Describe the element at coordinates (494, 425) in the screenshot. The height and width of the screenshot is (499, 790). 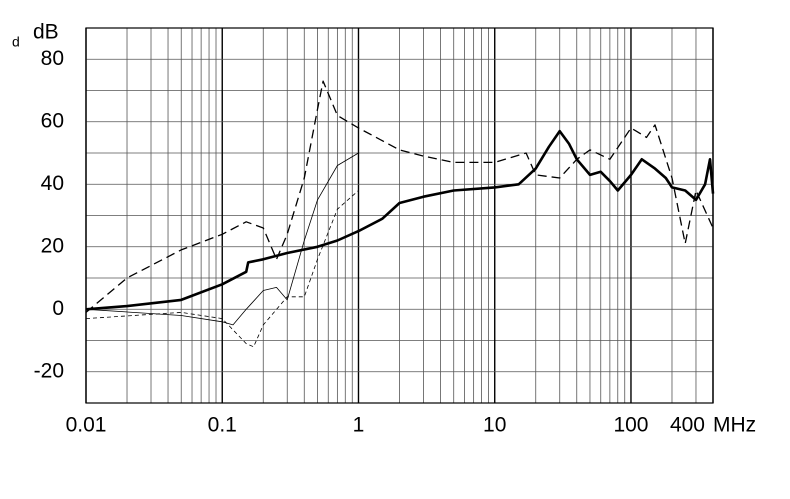
I see `x-tick-label: 10` at that location.